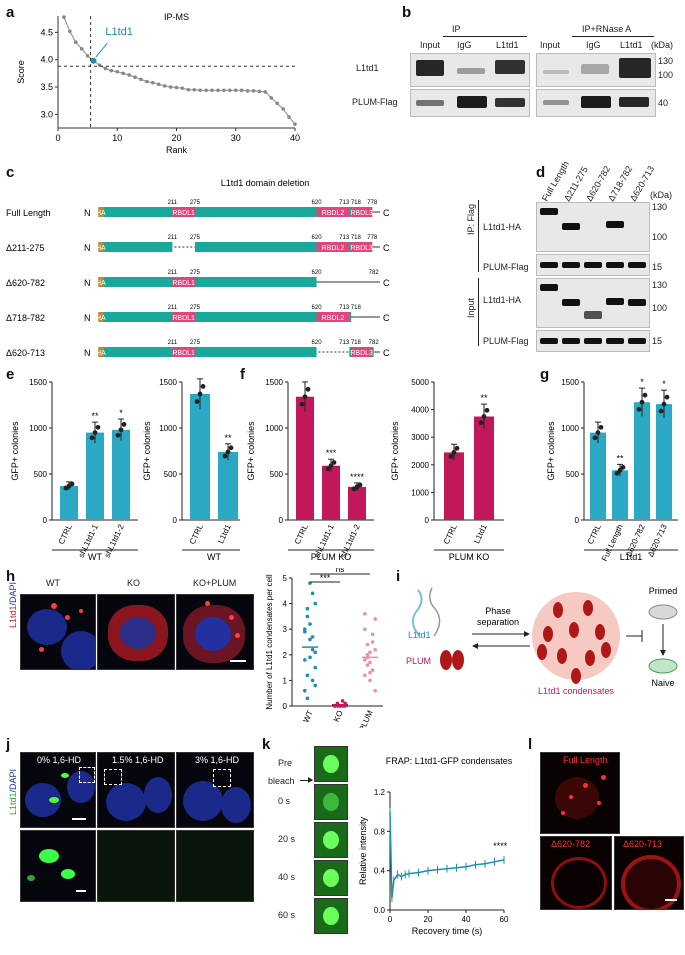 Image resolution: width=685 pixels, height=955 pixels. Describe the element at coordinates (57, 138) in the screenshot. I see `x-tick-label-a: 0` at that location.